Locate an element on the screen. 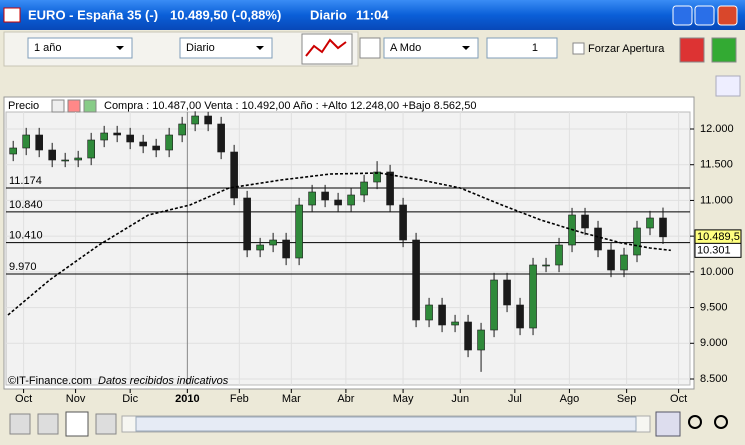 This screenshot has width=745, height=445. price-tag is located at coordinates (718, 250).